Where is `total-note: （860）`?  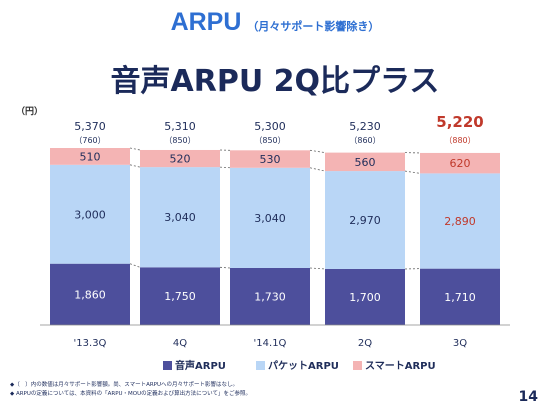 total-note: （860） is located at coordinates (364, 140).